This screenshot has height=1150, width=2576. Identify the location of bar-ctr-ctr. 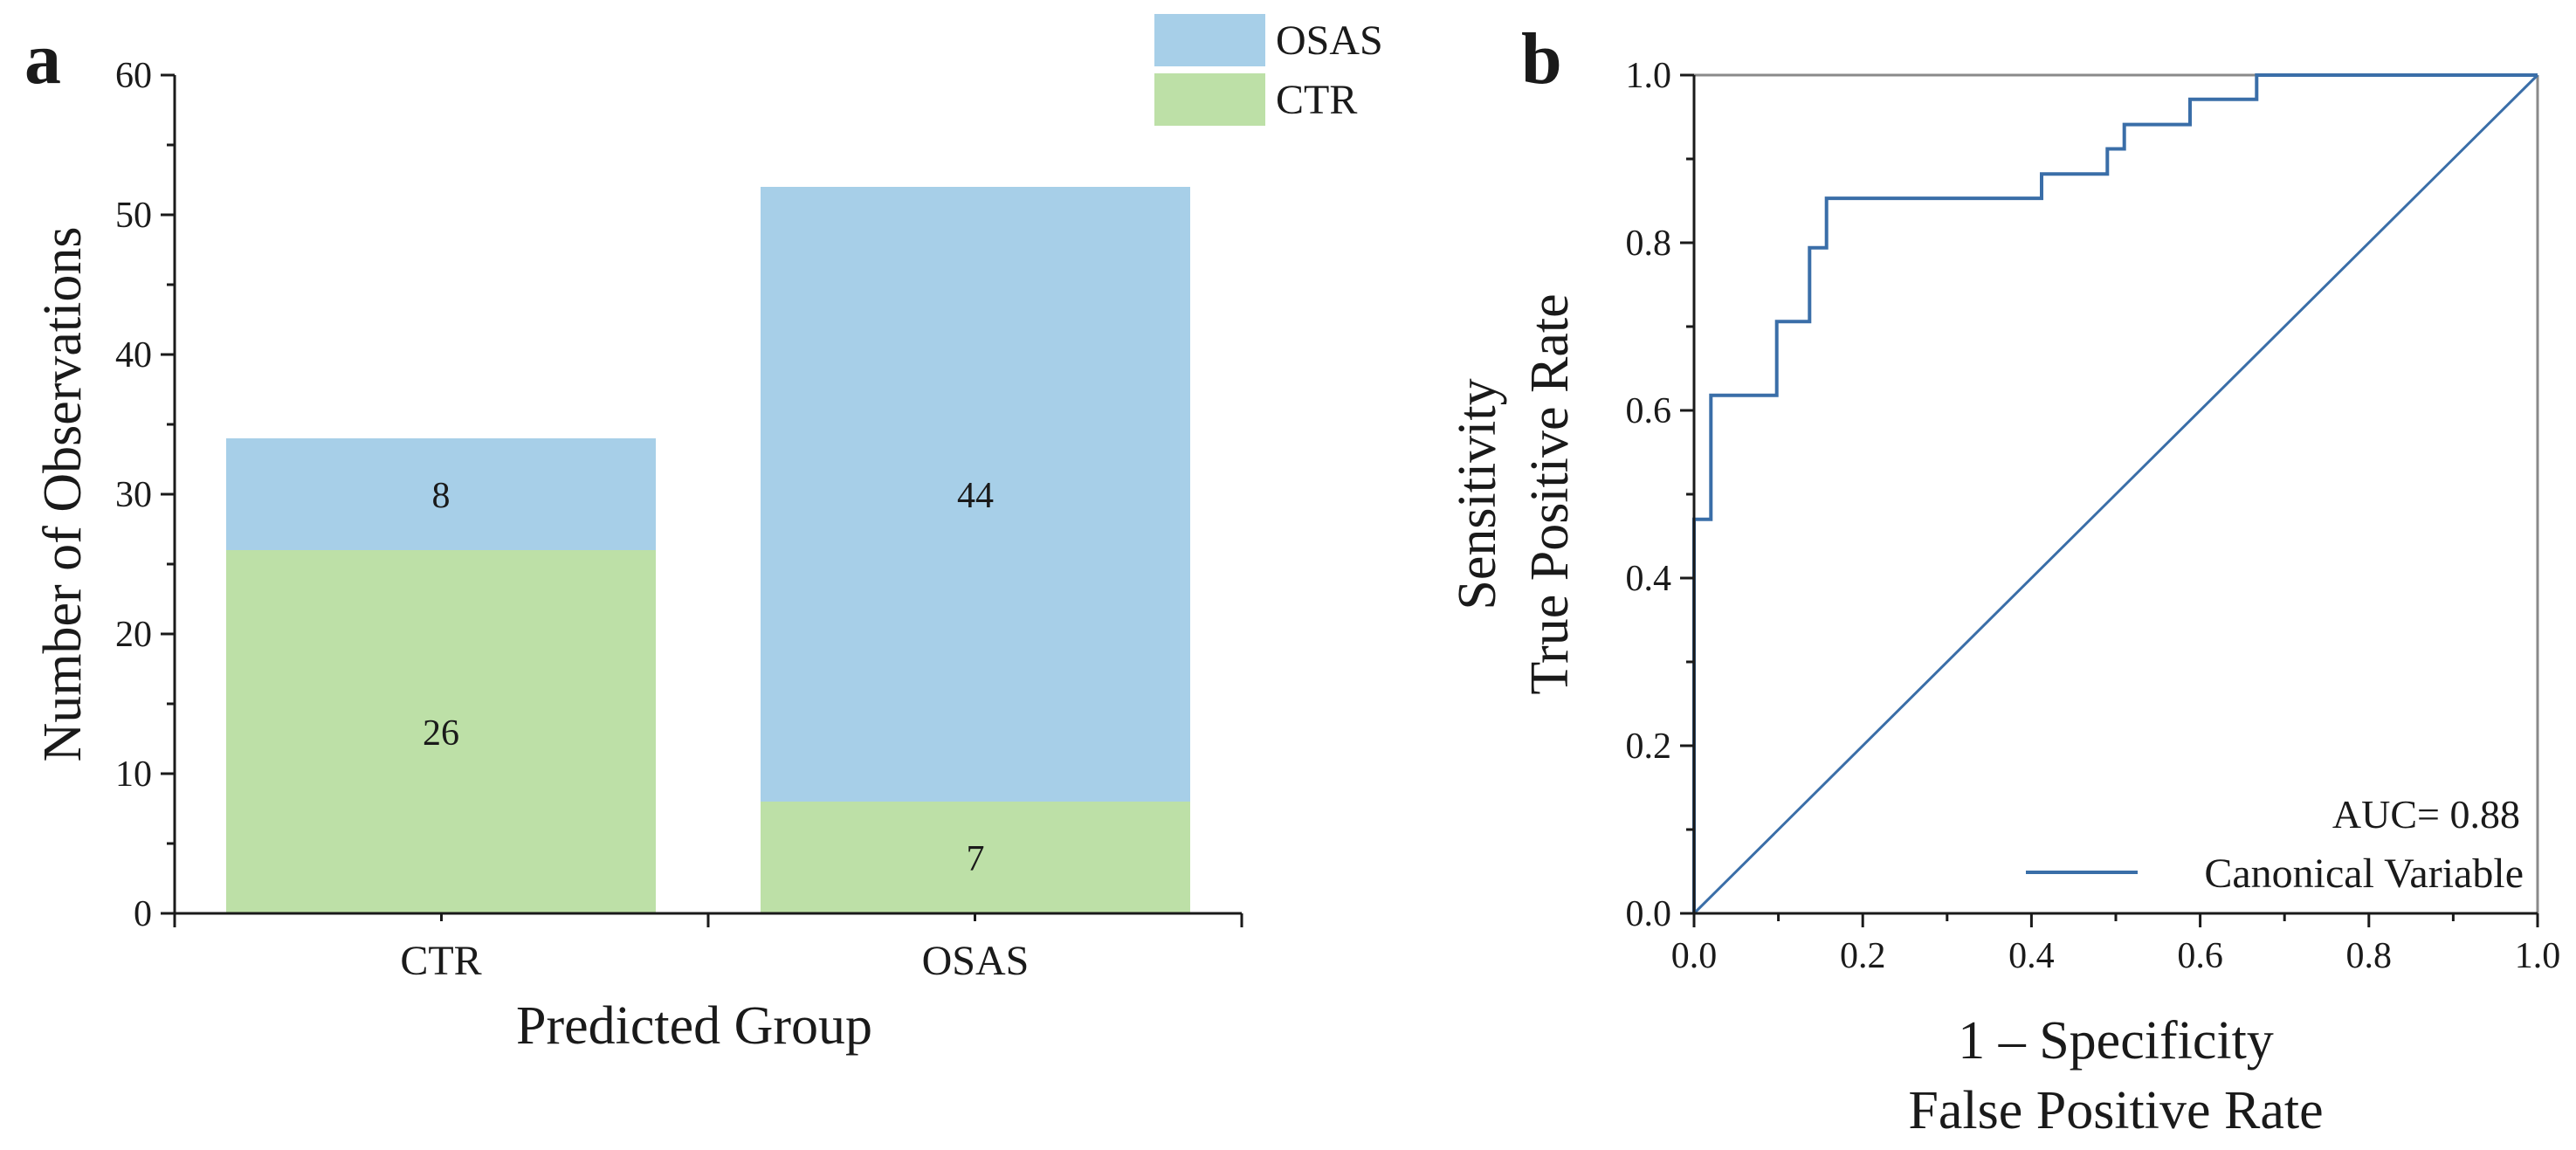
(441, 731).